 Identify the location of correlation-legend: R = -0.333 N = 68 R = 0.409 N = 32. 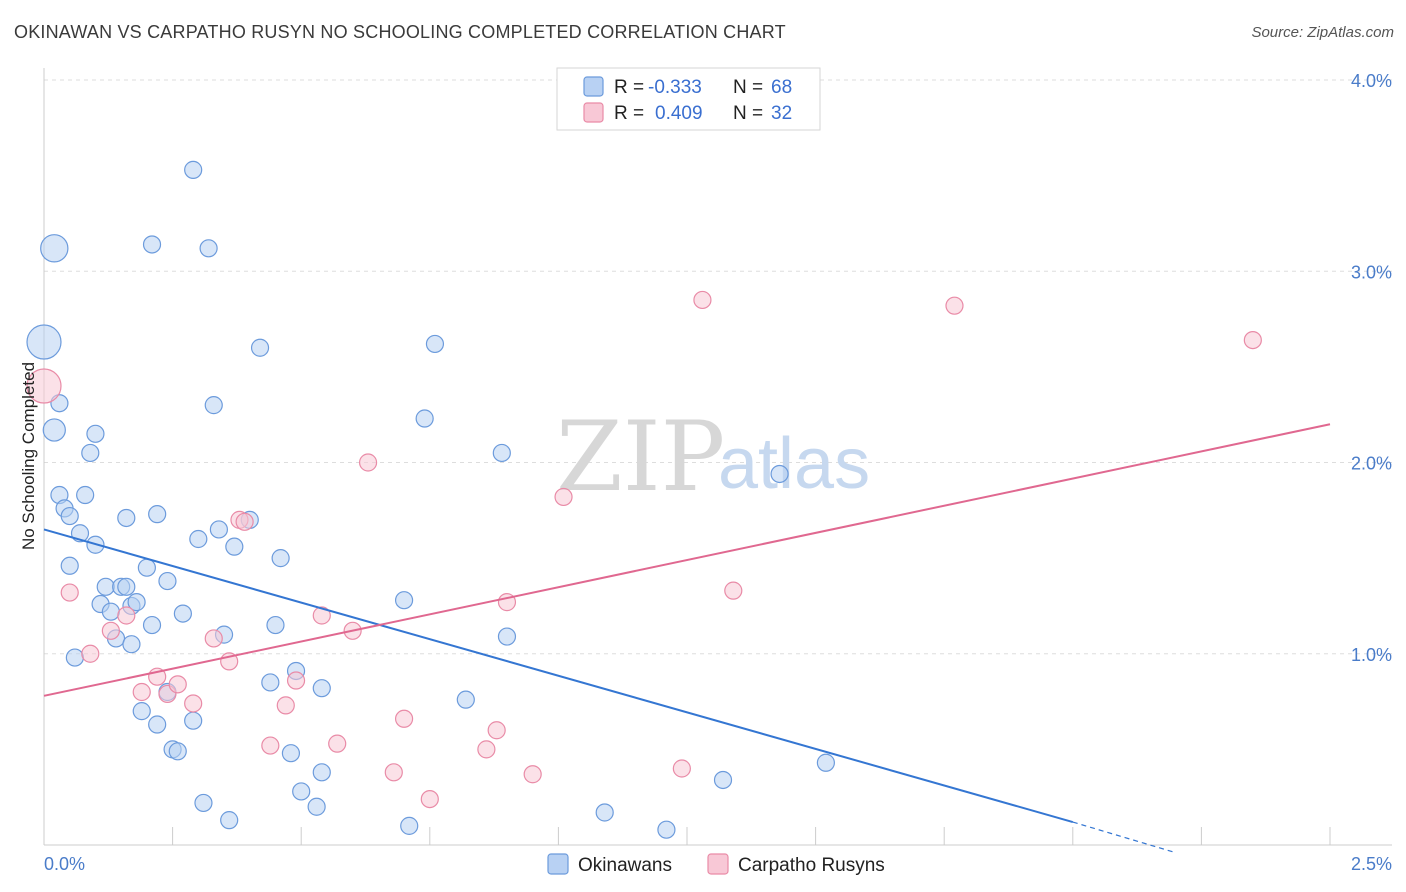
(688, 99).